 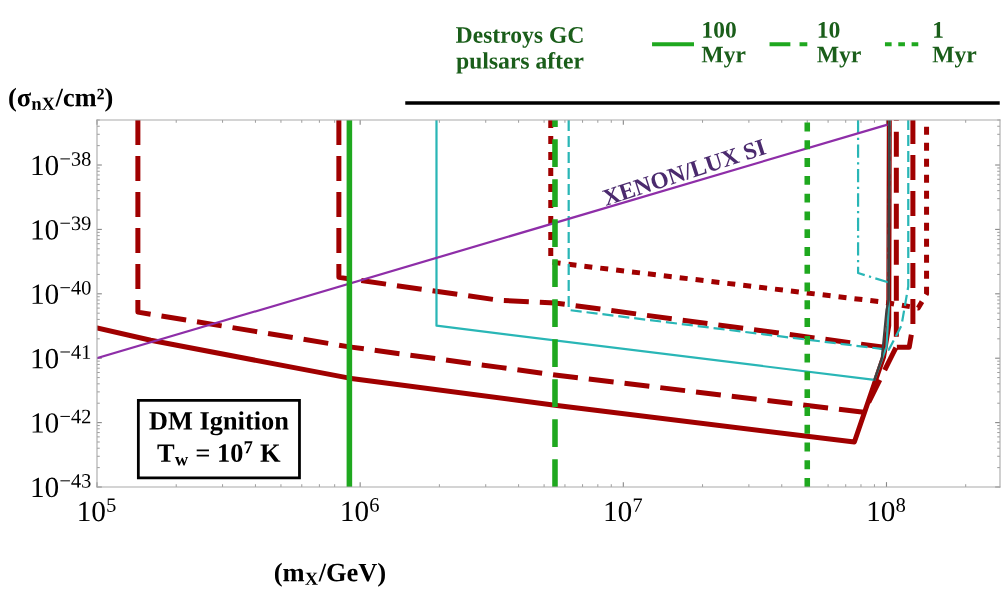 What do you see at coordinates (887, 510) in the screenshot?
I see `x-tick-label: 10$^{8}$` at bounding box center [887, 510].